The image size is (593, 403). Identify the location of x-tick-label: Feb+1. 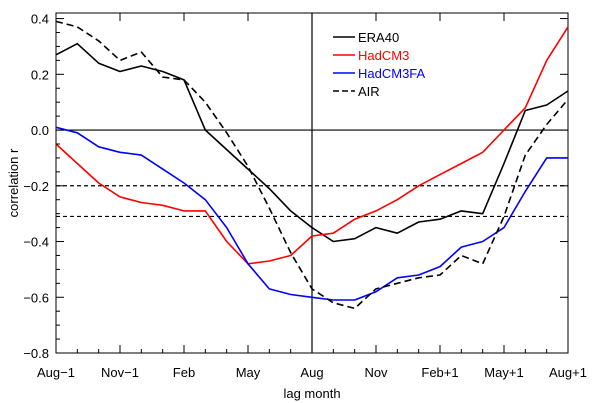
(439, 372).